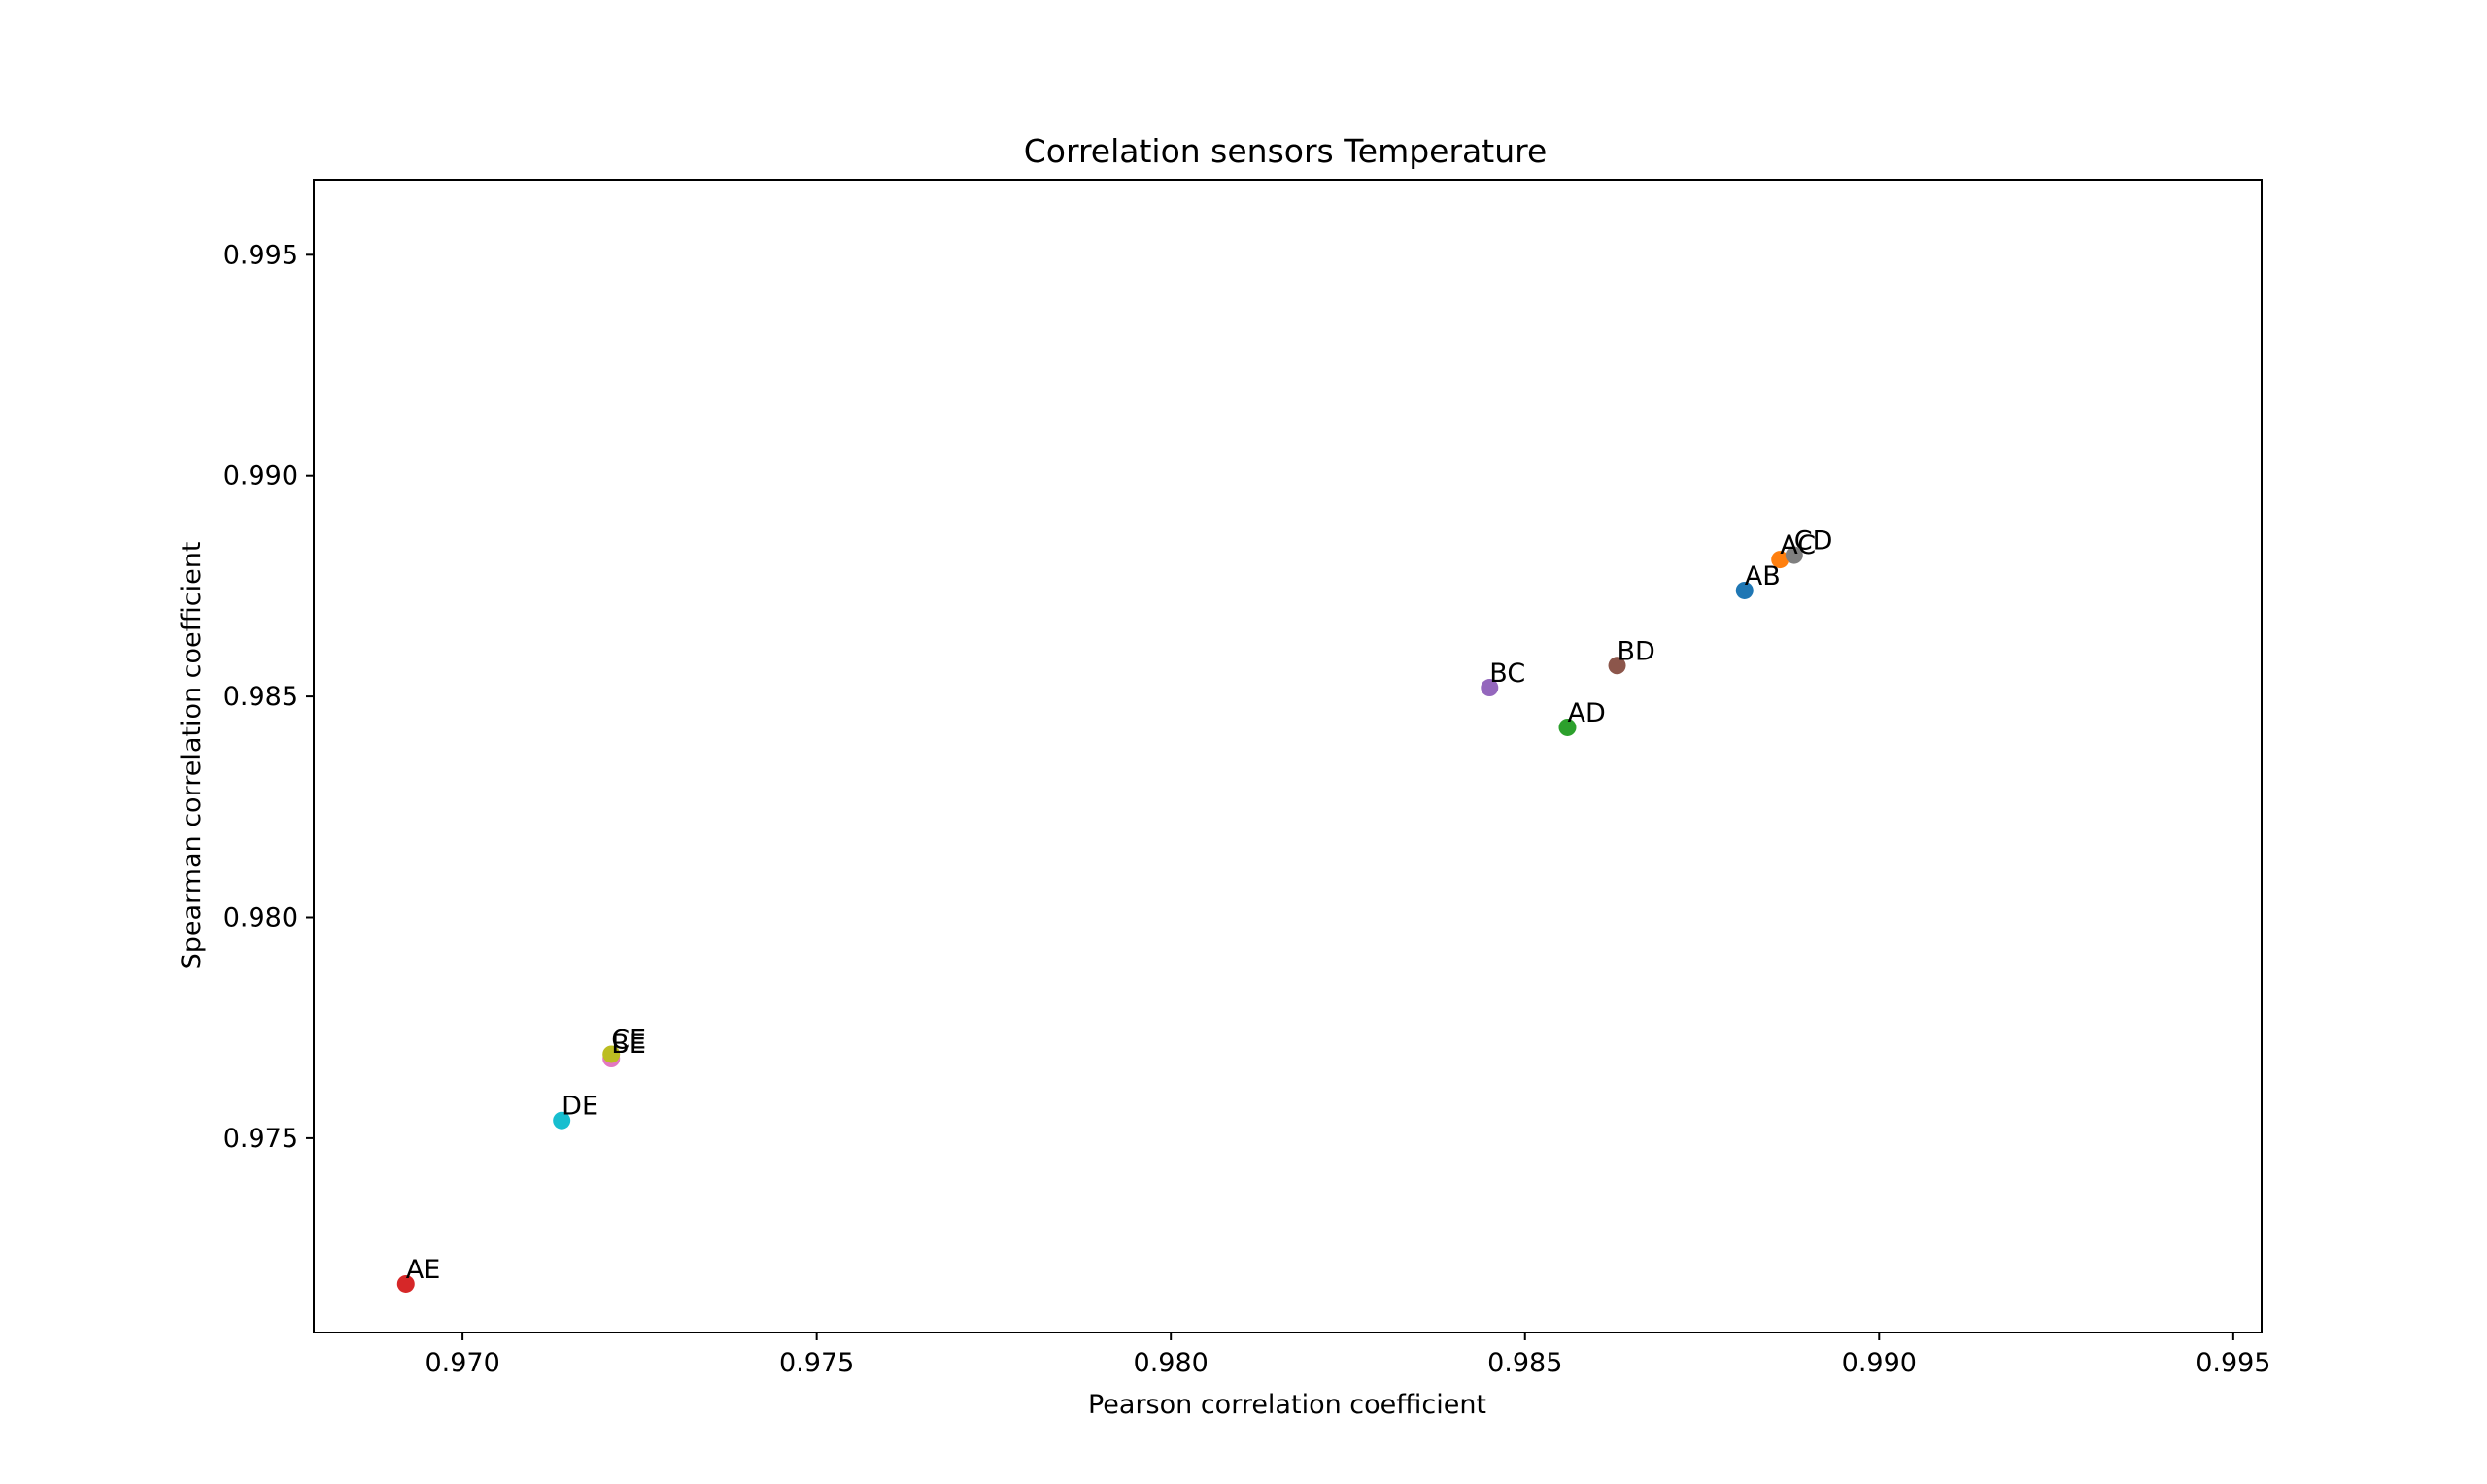  What do you see at coordinates (192, 756) in the screenshot?
I see `y-axis-label: Spearman correlation coefficient` at bounding box center [192, 756].